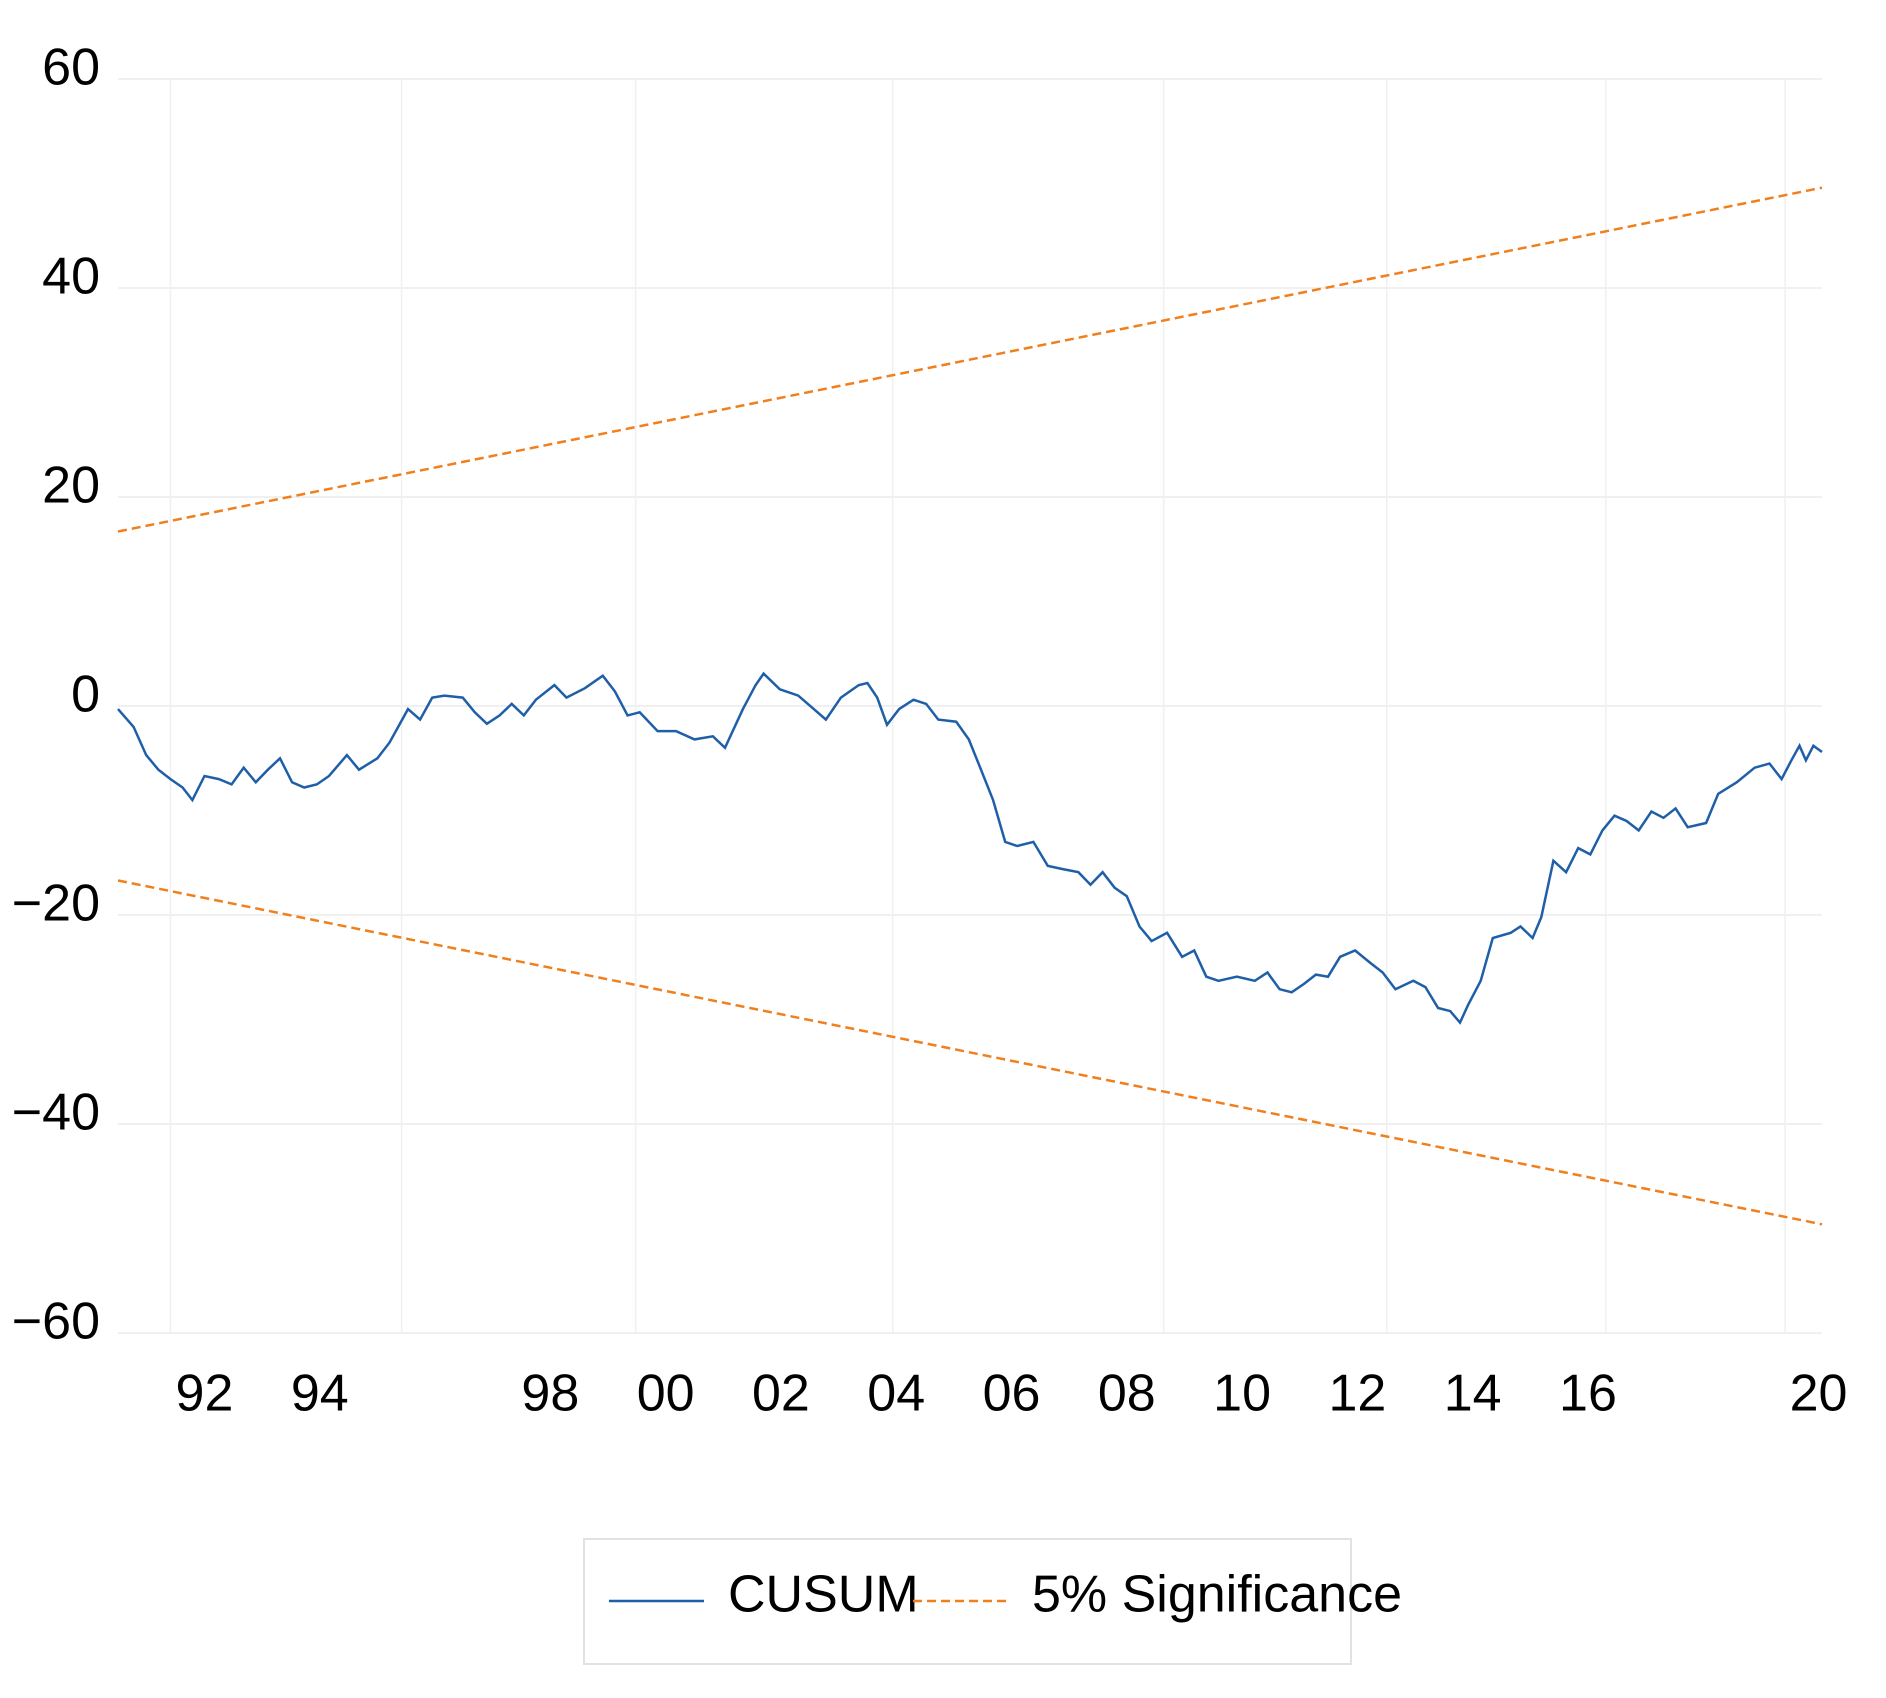 The image size is (1886, 1698). What do you see at coordinates (666, 1394) in the screenshot?
I see `x-tick-label: 00` at bounding box center [666, 1394].